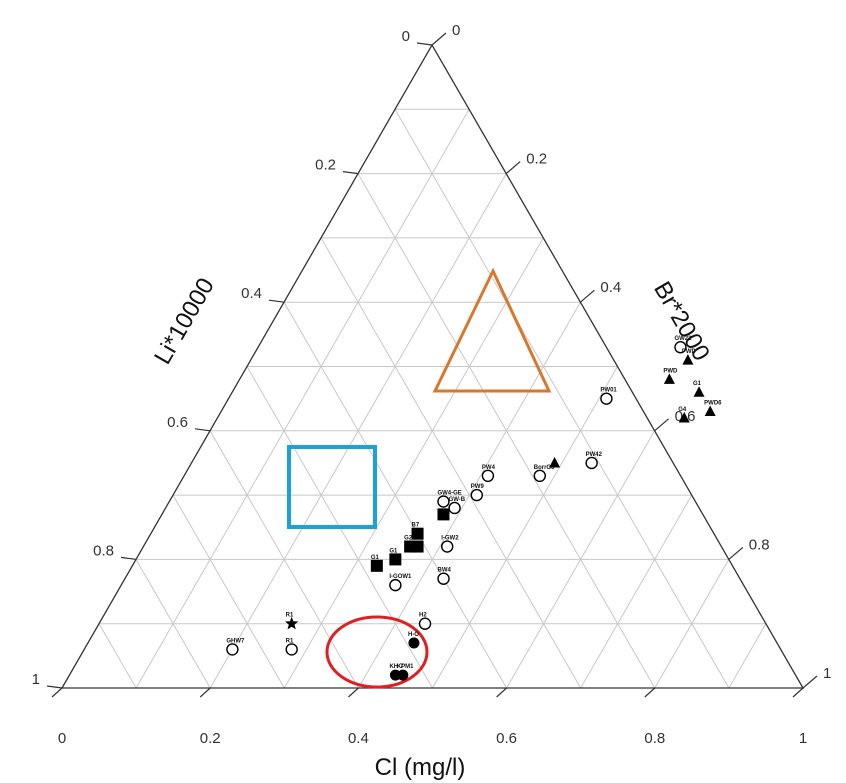  What do you see at coordinates (325, 165) in the screenshot?
I see `left-tick-label: 0.2` at bounding box center [325, 165].